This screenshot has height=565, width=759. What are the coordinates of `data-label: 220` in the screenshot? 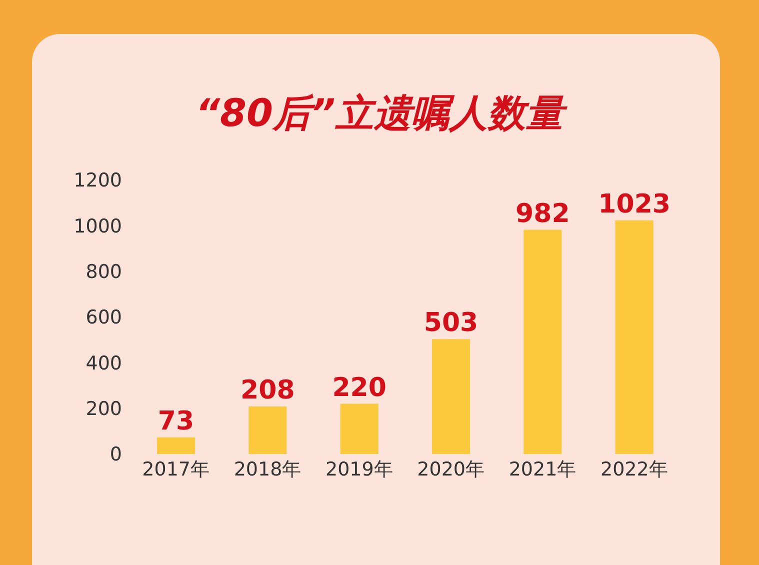 It's located at (359, 387).